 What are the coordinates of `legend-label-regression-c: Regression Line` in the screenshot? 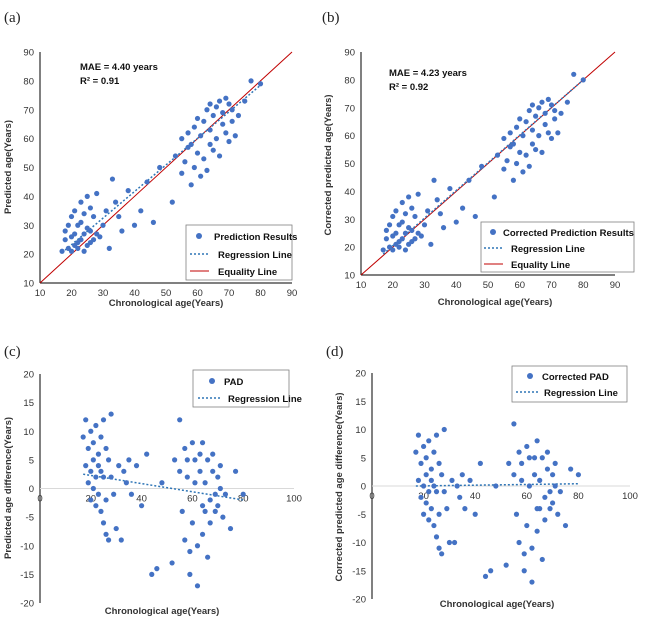 It's located at (265, 399).